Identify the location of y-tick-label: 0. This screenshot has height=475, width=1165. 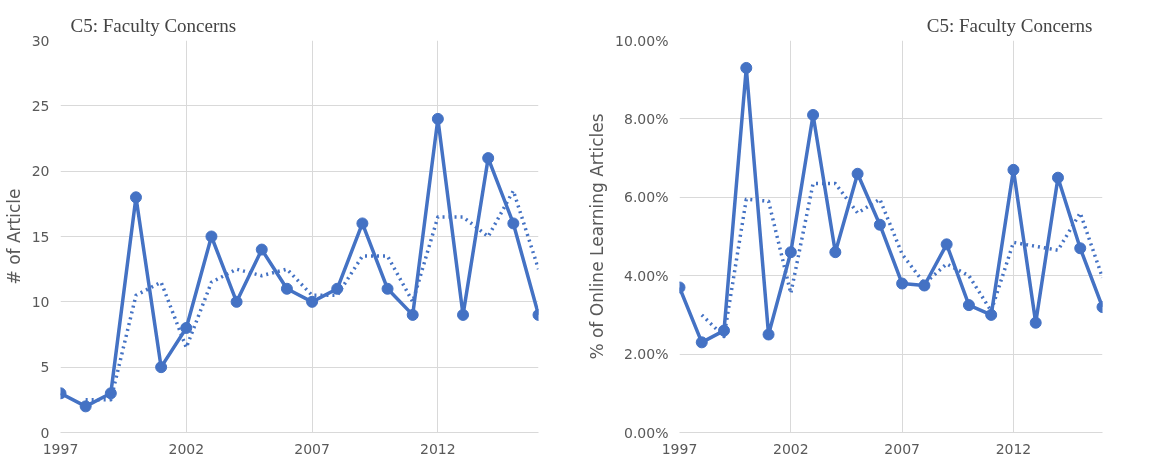
(45, 432).